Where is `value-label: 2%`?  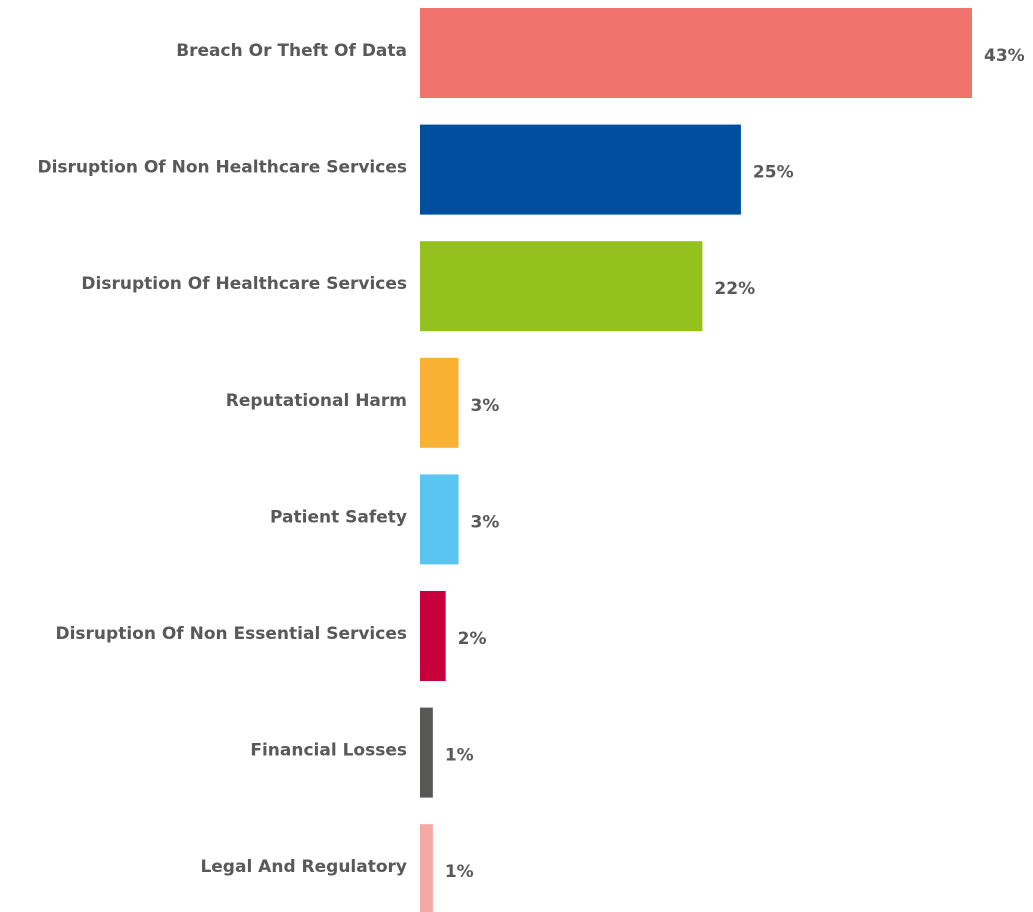 value-label: 2% is located at coordinates (472, 639).